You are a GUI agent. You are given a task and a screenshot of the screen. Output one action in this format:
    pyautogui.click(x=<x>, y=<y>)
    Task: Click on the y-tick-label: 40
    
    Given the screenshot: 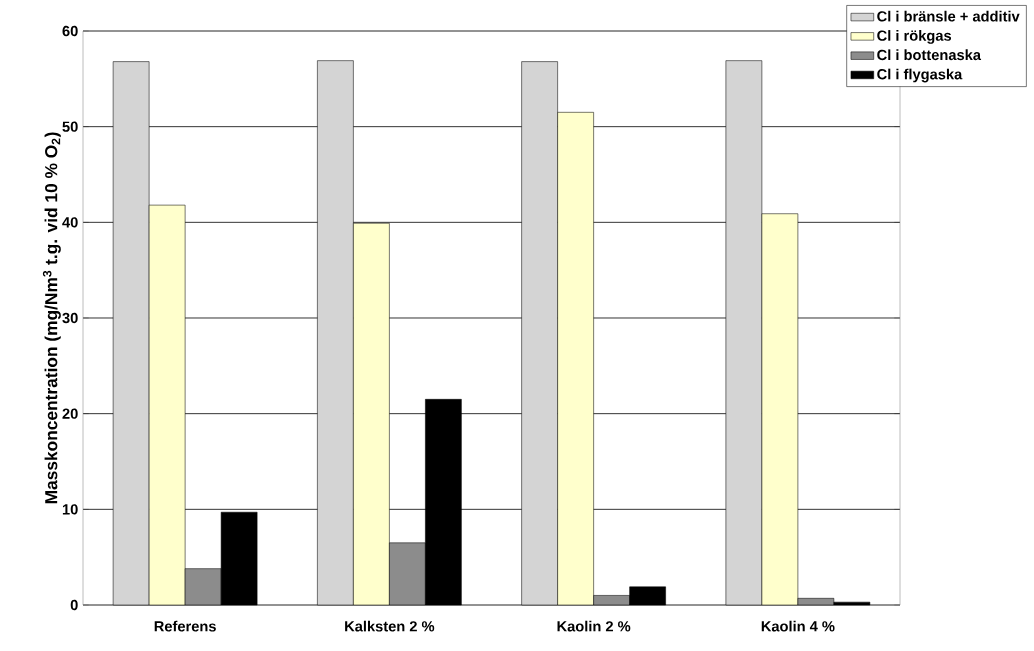 What is the action you would take?
    pyautogui.click(x=70, y=222)
    